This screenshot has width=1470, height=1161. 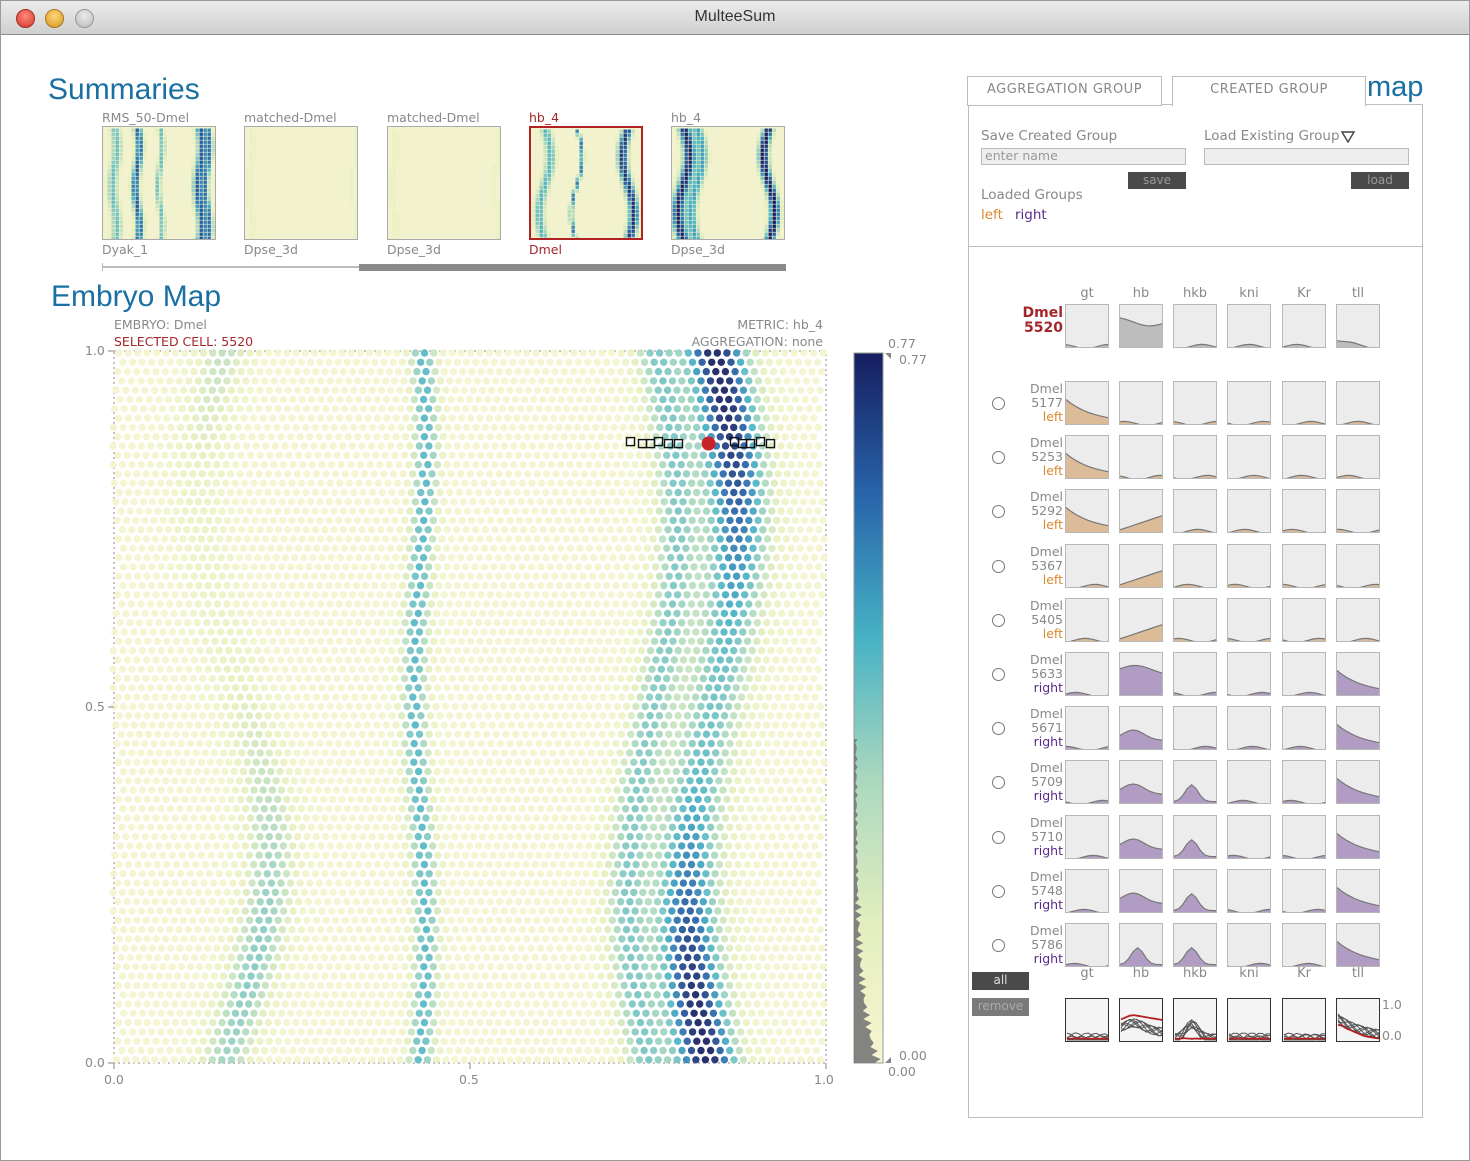 What do you see at coordinates (84, 18) in the screenshot?
I see `zoom-window-button` at bounding box center [84, 18].